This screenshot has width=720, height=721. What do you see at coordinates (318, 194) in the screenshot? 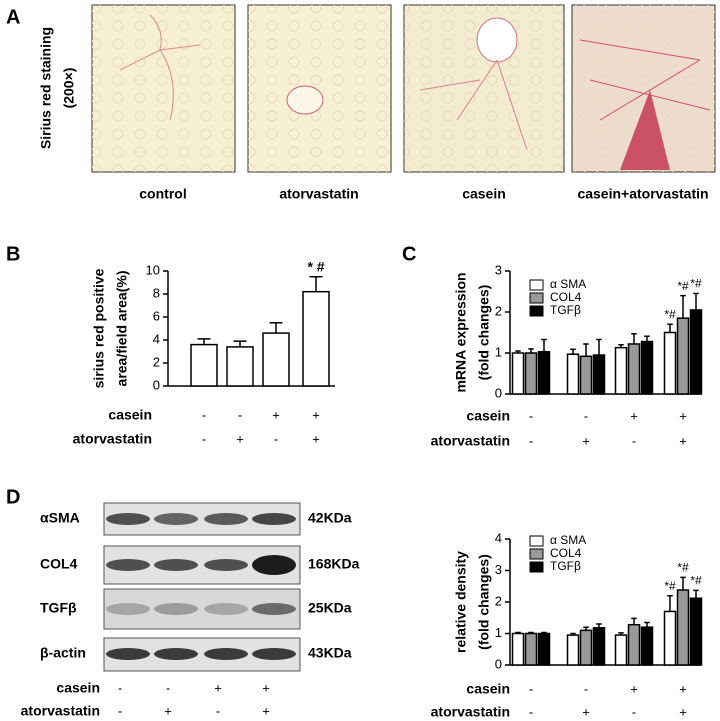
I see `image-caption: atorvastatin` at bounding box center [318, 194].